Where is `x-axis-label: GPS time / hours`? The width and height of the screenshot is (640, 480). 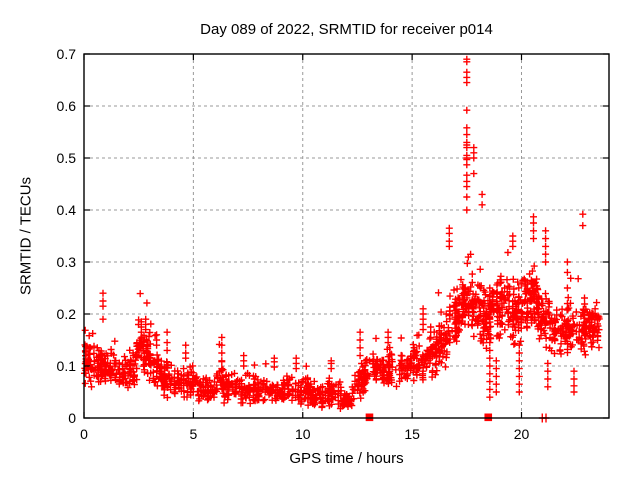 x-axis-label: GPS time / hours is located at coordinates (346, 458).